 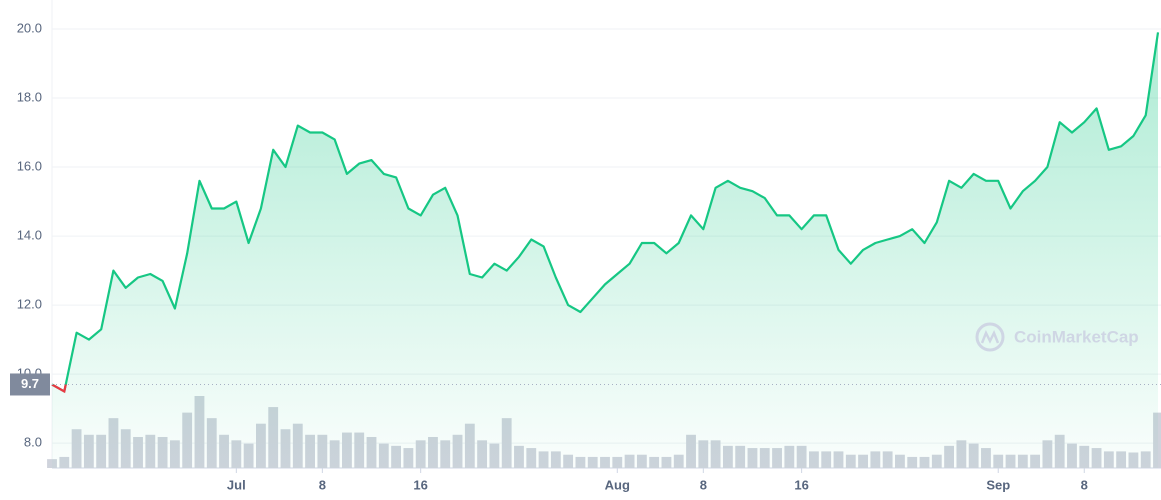 I want to click on watermark: CoinMarketCap, so click(x=1057, y=337).